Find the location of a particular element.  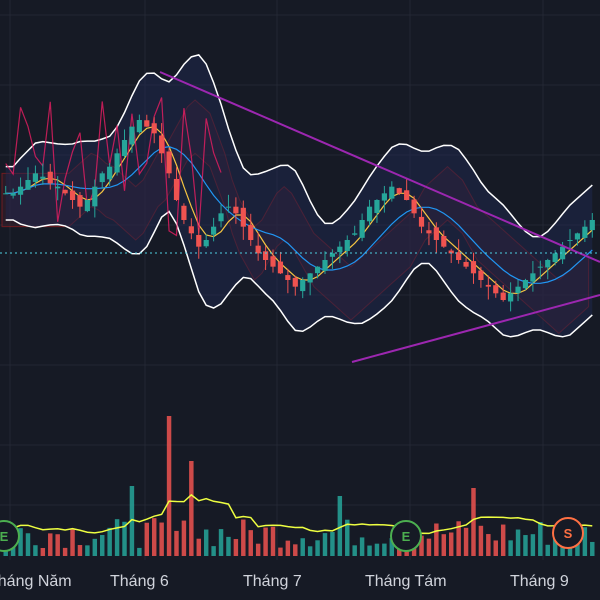

trendline-lower is located at coordinates (475, 328).